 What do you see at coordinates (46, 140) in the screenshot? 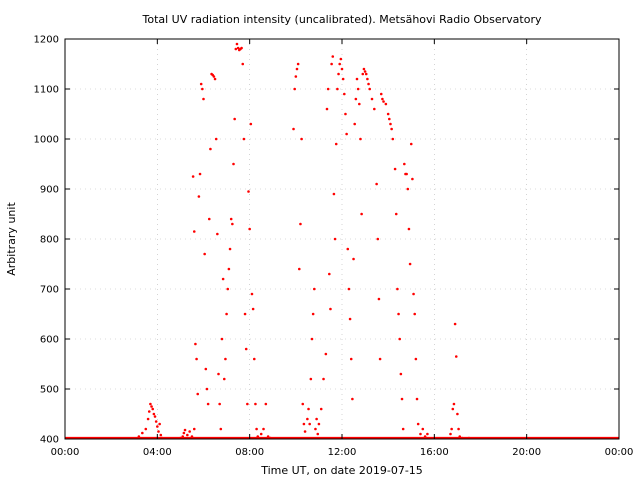
I see `y-tick-label: 1000` at bounding box center [46, 140].